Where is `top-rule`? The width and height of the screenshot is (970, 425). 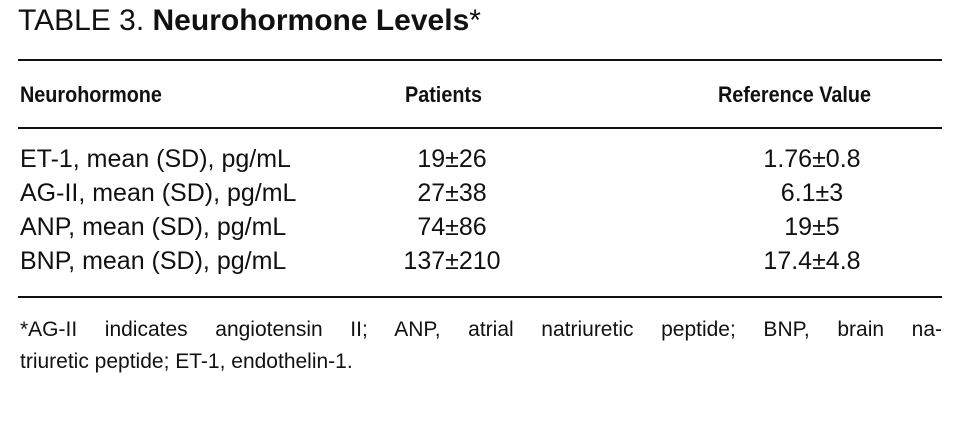 top-rule is located at coordinates (480, 60).